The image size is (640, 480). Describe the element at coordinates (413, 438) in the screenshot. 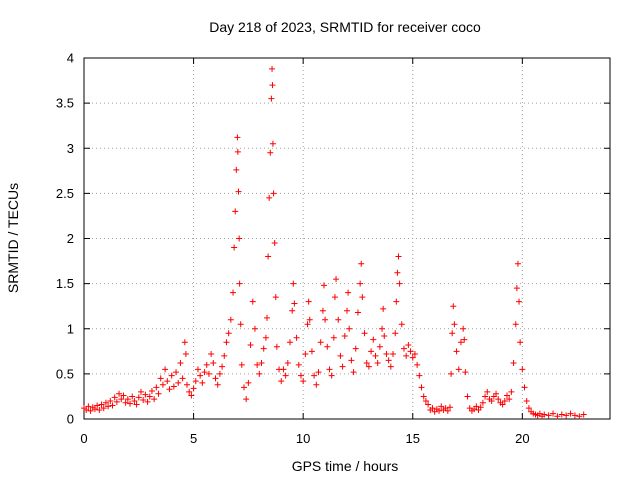

I see `x-tick-label: 15` at that location.